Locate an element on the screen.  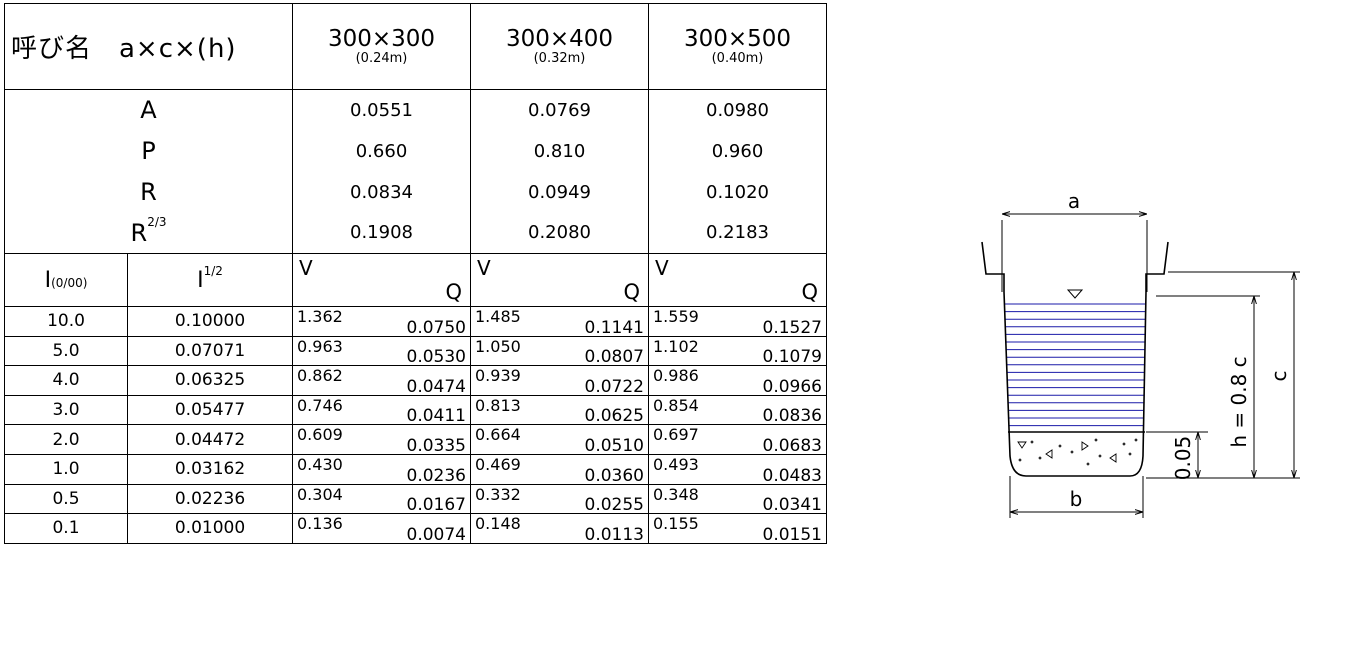
vq-cell: 0.963 0.0530 is located at coordinates (381, 351).